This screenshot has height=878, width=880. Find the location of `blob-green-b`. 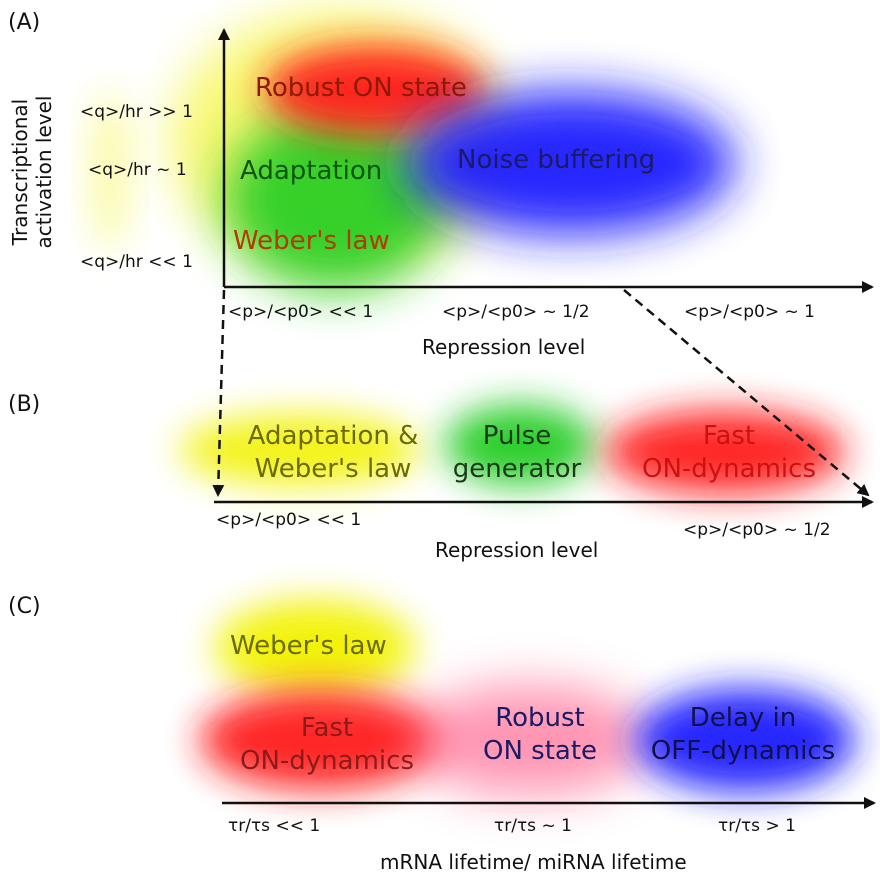

blob-green-b is located at coordinates (520, 445).